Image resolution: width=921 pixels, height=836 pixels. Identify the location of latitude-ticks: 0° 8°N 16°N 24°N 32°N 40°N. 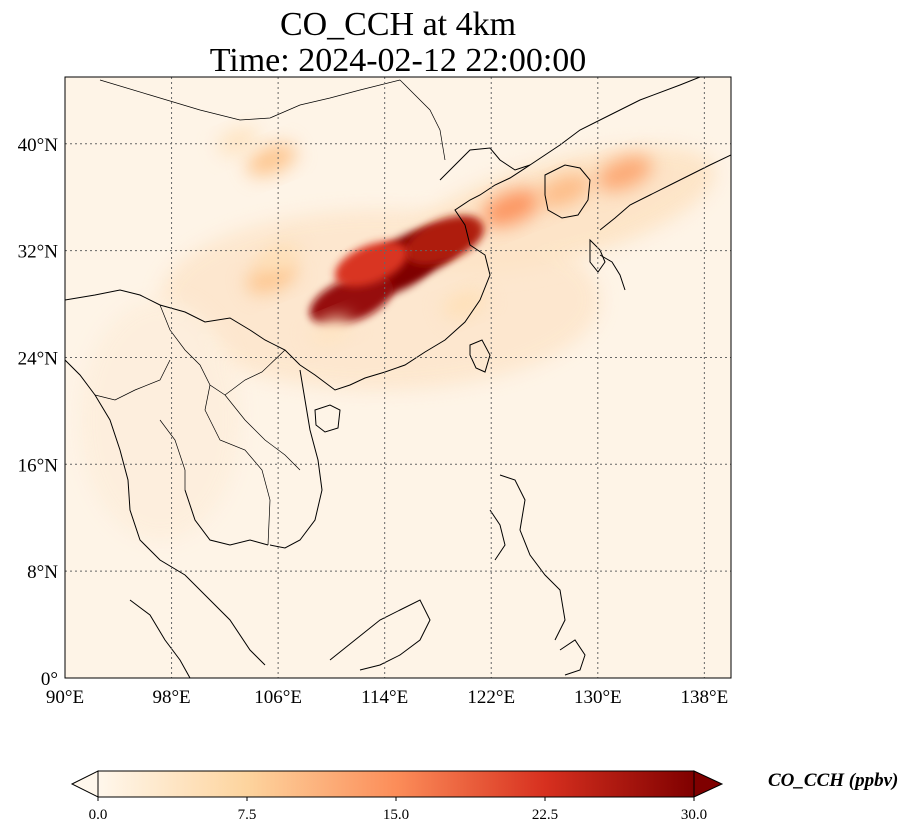
(38, 412).